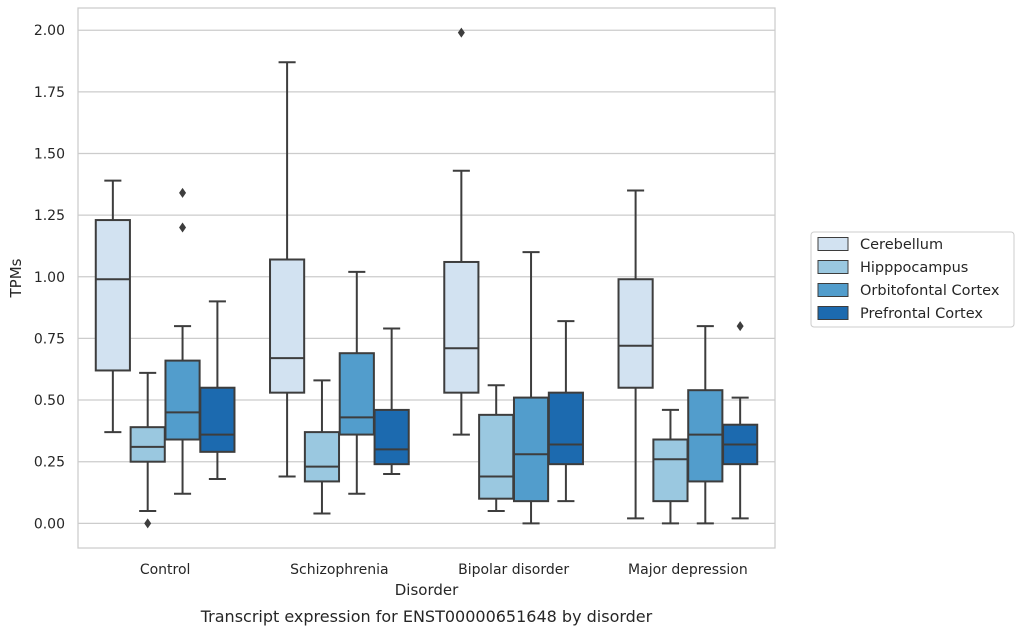 This screenshot has height=634, width=1023. I want to click on y-tick-labels: 0.00 0.25 0.50 0.75 1.00 1.25 1.50 1.75 2.00, so click(49, 277).